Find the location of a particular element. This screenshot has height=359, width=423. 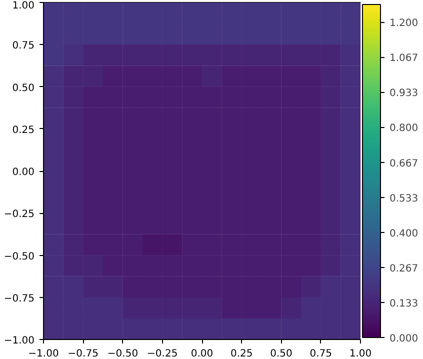

color-bar-label: 0.400 is located at coordinates (404, 234).